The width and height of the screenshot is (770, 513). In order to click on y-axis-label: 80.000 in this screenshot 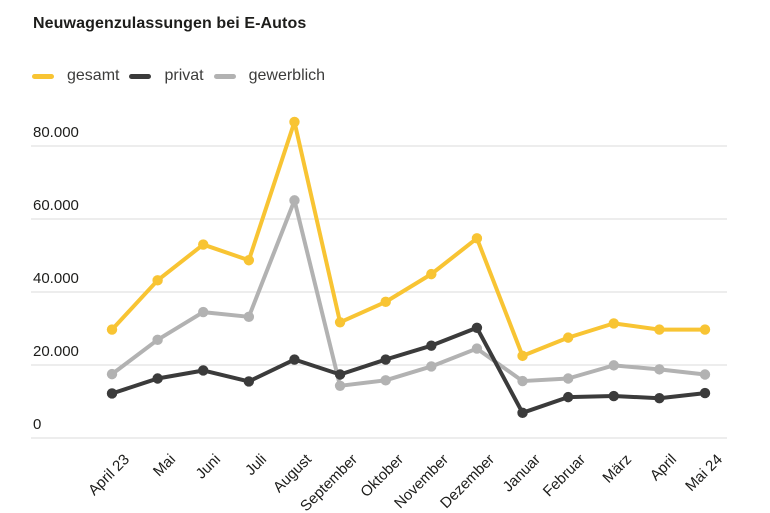, I will do `click(56, 132)`.